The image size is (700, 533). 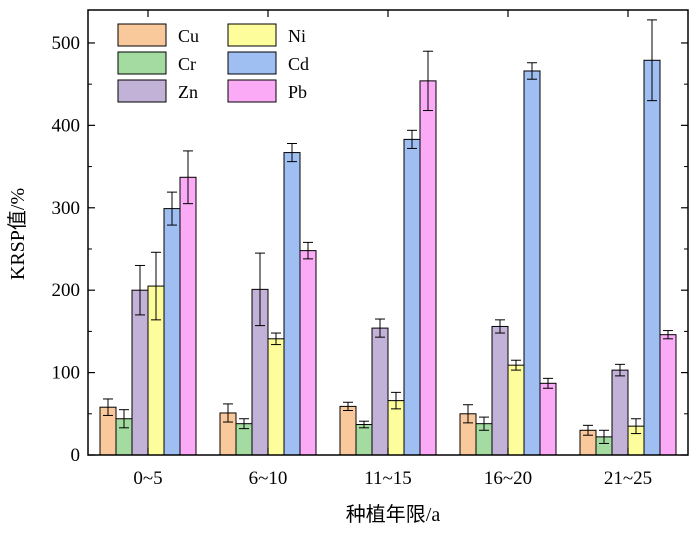 I want to click on x-tick-label-3: 16~20, so click(x=508, y=478).